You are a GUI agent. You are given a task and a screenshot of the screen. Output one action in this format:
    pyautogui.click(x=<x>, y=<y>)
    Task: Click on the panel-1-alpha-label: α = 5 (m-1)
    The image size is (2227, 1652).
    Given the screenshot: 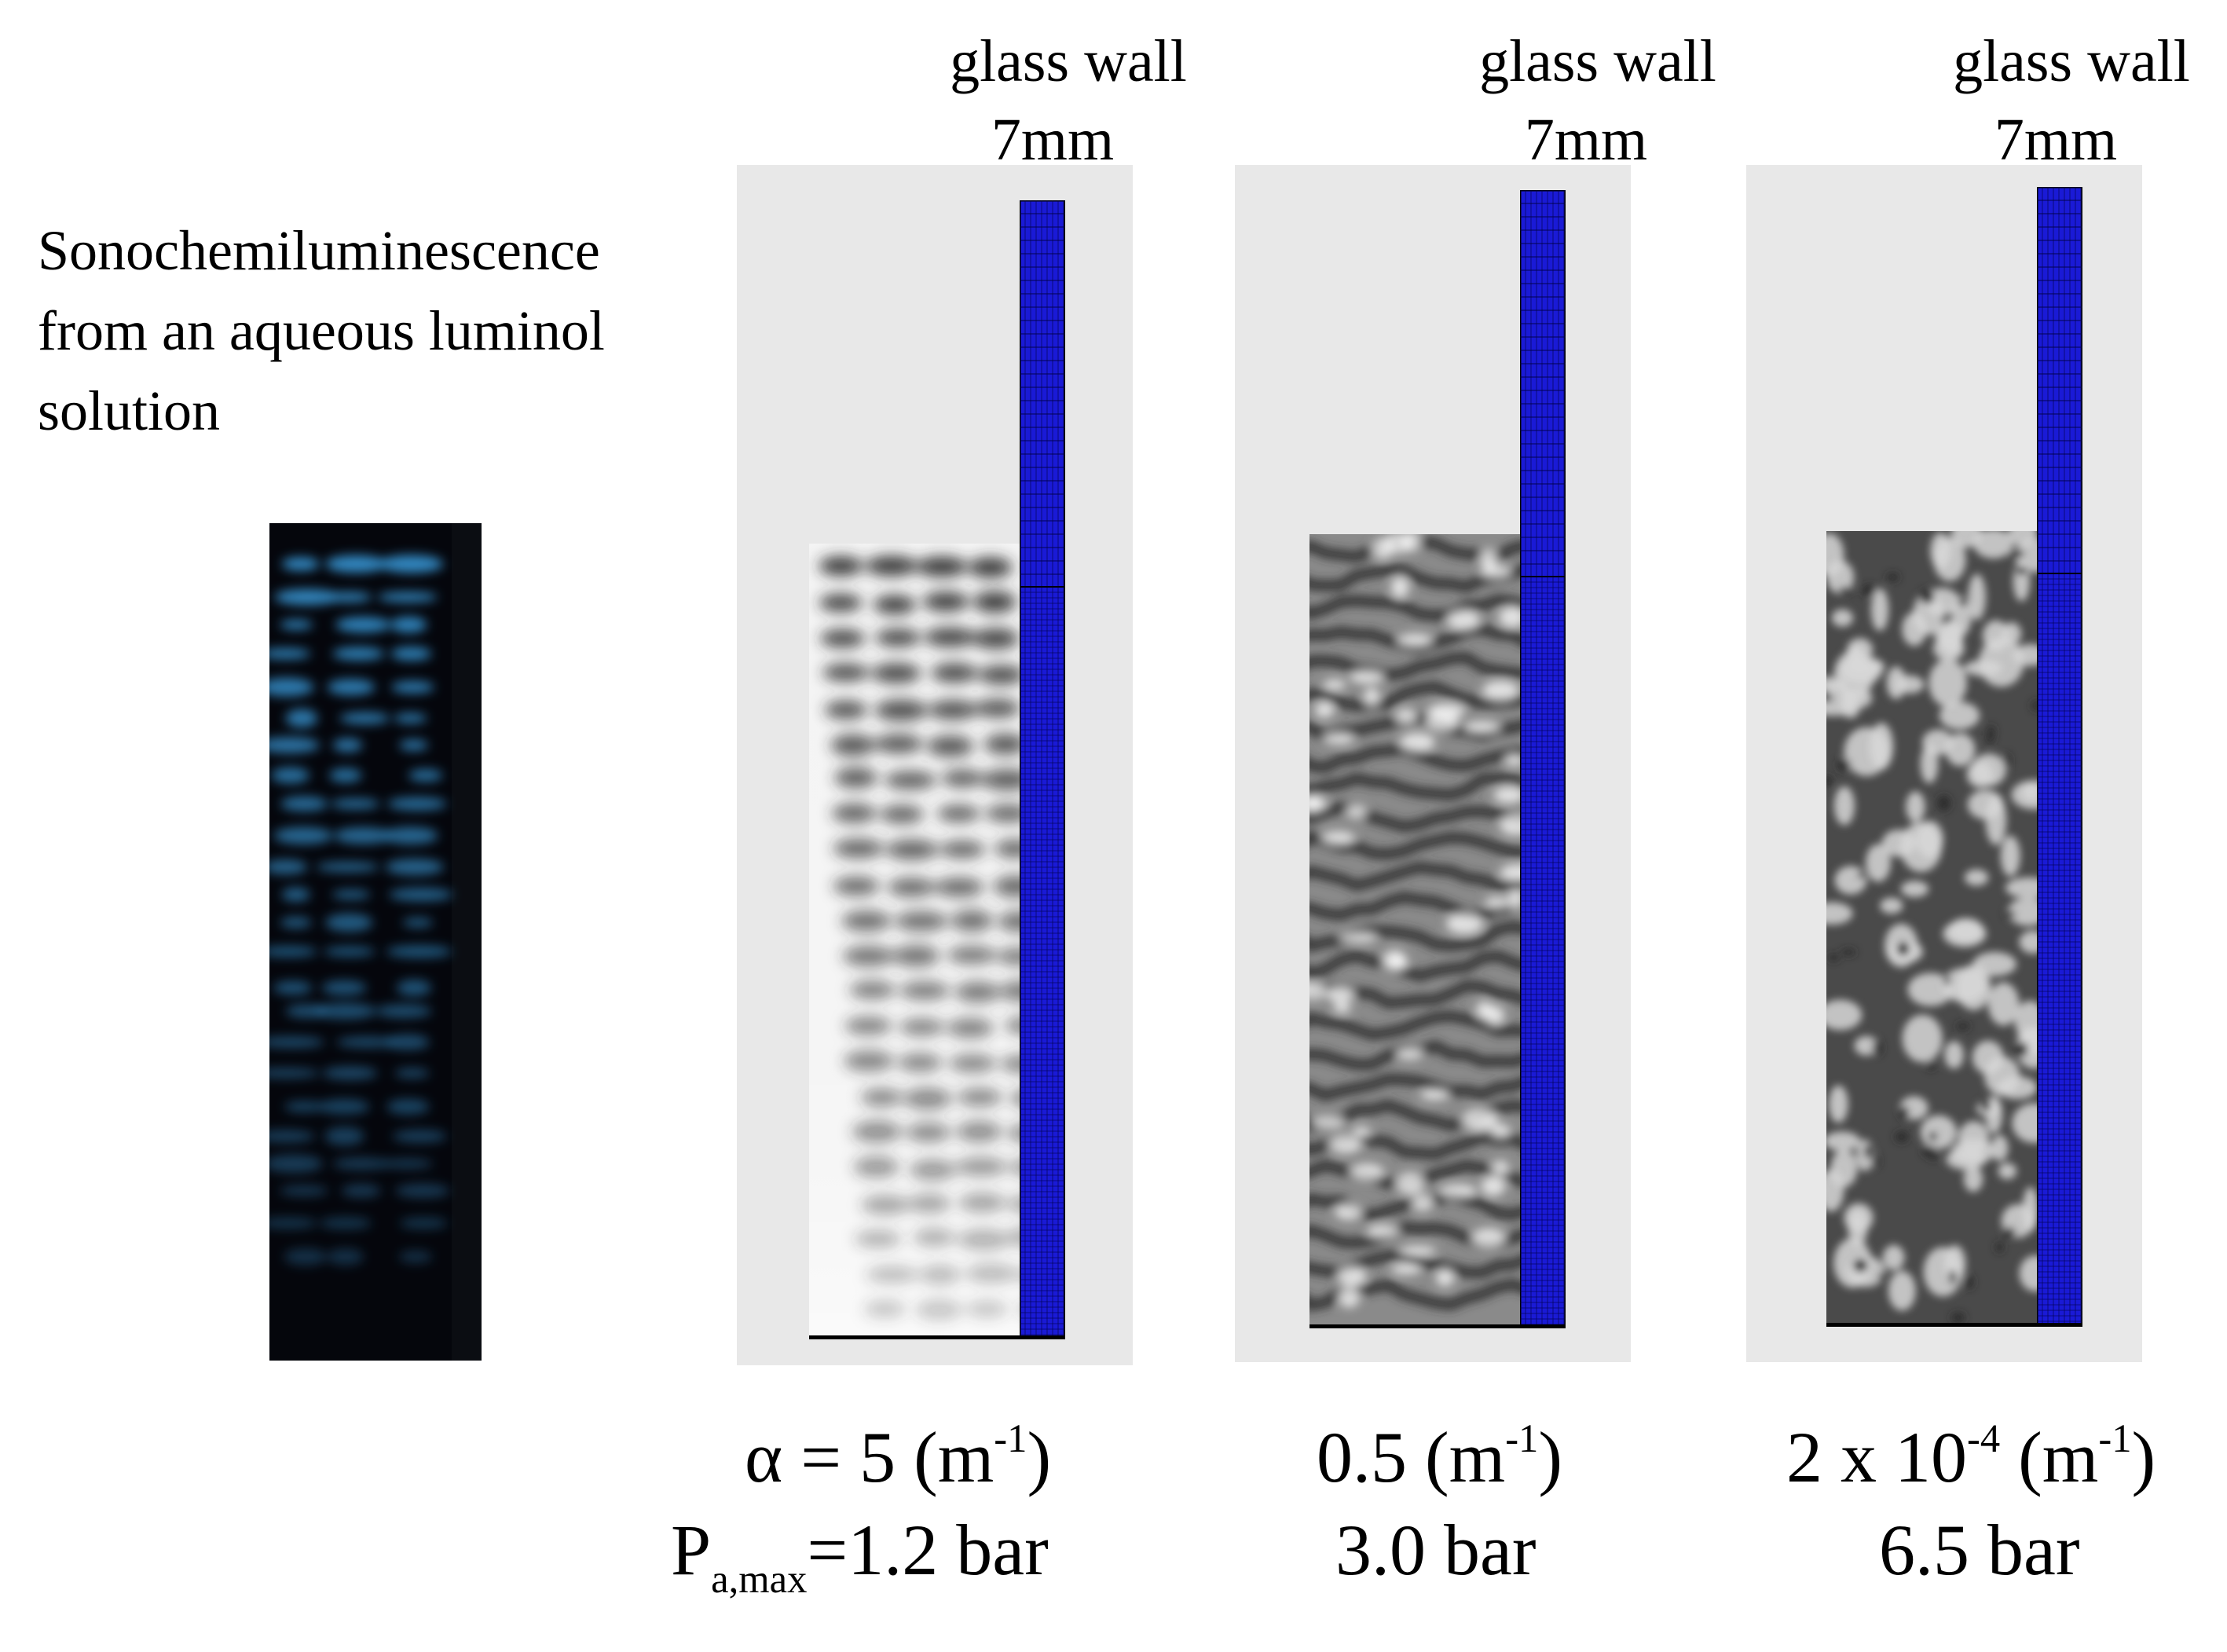 What is the action you would take?
    pyautogui.click(x=899, y=1456)
    